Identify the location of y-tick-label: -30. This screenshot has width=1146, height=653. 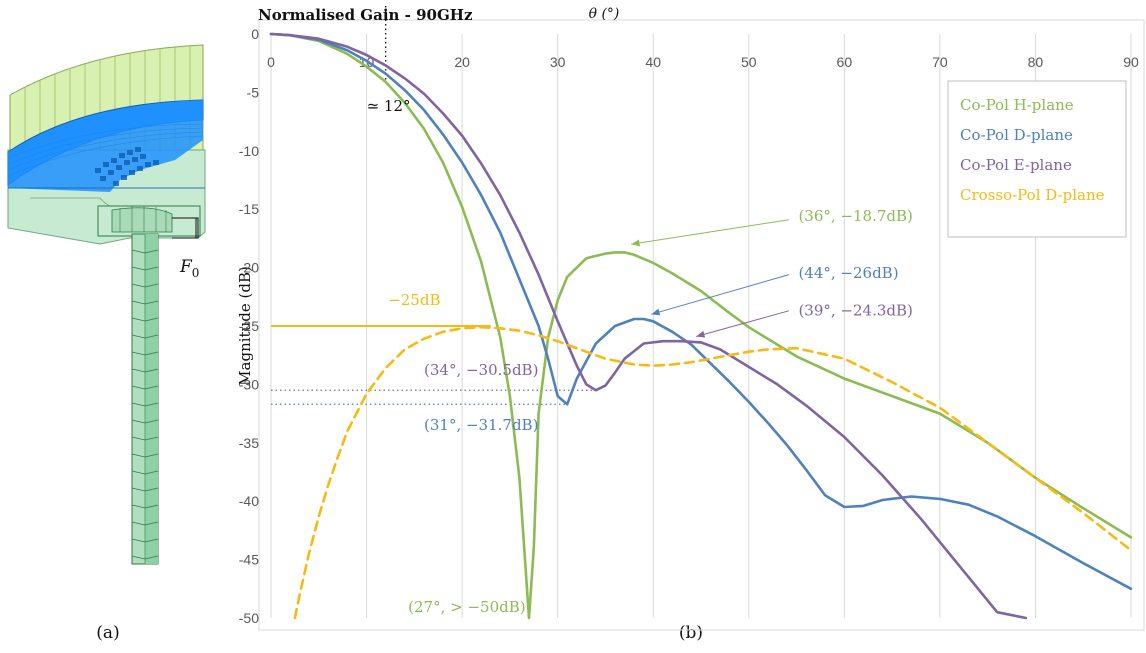
(249, 384).